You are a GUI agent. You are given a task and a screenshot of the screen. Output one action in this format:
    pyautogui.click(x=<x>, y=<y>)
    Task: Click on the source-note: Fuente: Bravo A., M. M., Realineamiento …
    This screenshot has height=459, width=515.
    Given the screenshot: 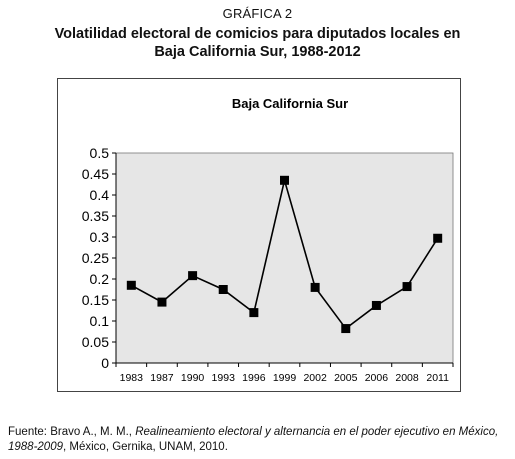 What is the action you would take?
    pyautogui.click(x=258, y=440)
    